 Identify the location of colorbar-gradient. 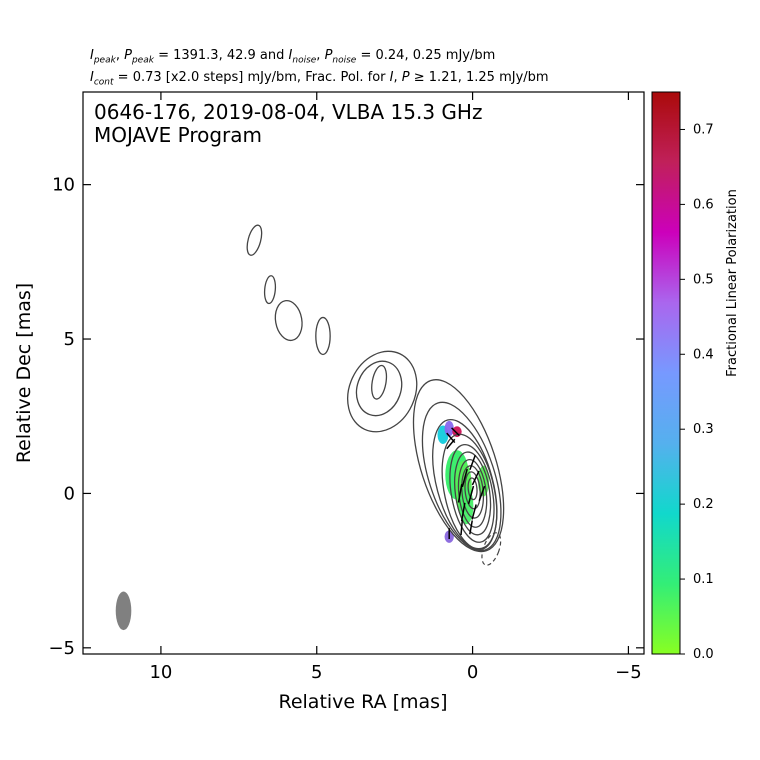
(666, 373).